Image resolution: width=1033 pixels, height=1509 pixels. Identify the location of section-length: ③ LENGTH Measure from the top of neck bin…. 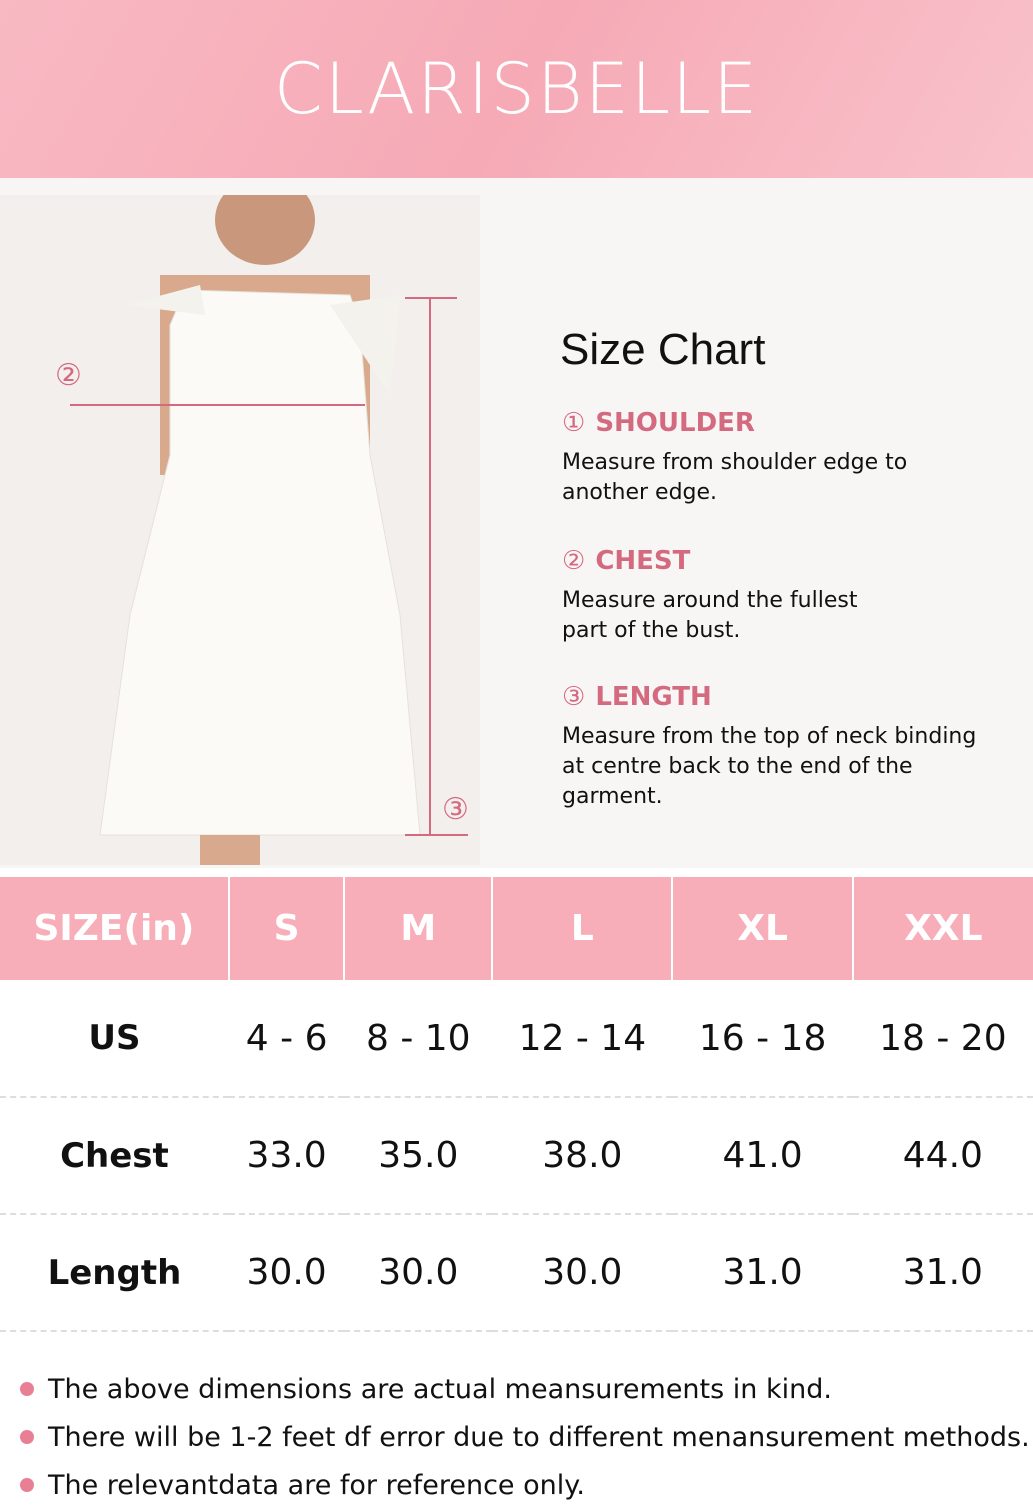
(792, 747).